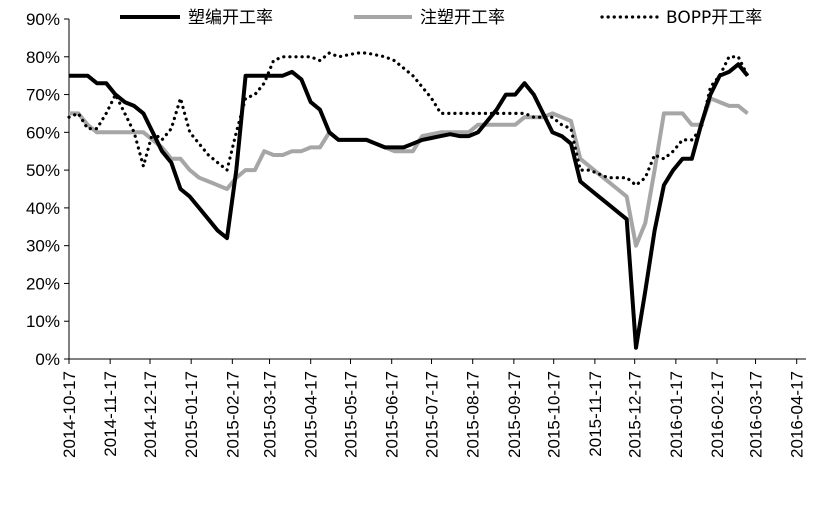 The image size is (822, 507). What do you see at coordinates (717, 414) in the screenshot?
I see `x-tick-label: 2016-02-17` at bounding box center [717, 414].